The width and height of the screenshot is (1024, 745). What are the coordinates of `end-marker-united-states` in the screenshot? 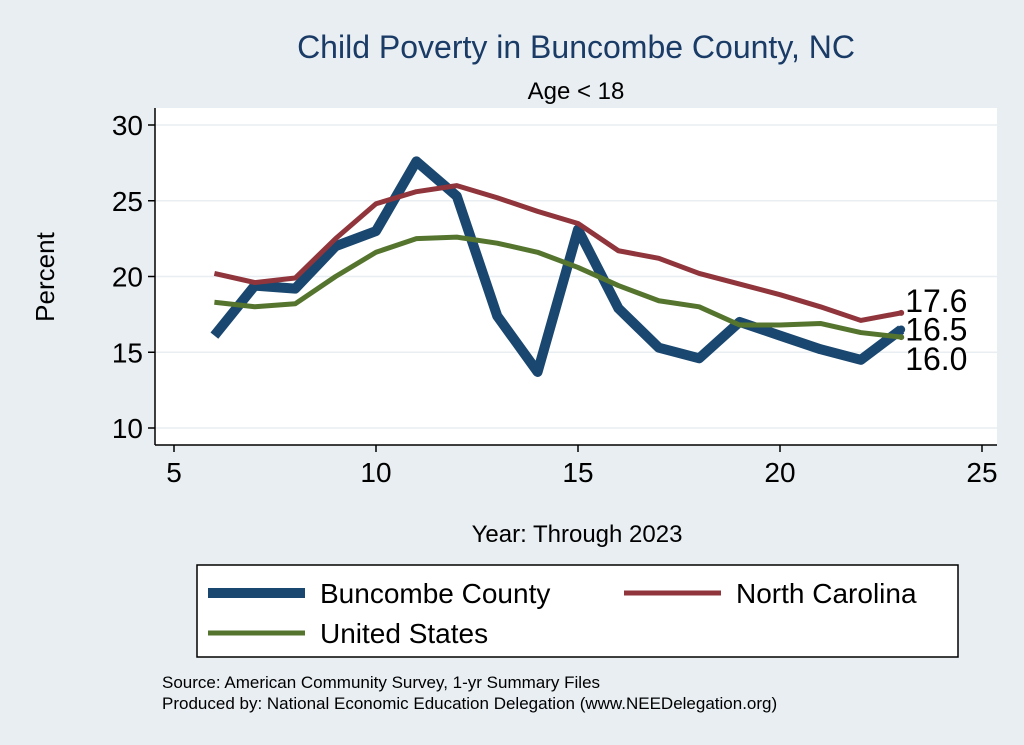 It's located at (901, 337).